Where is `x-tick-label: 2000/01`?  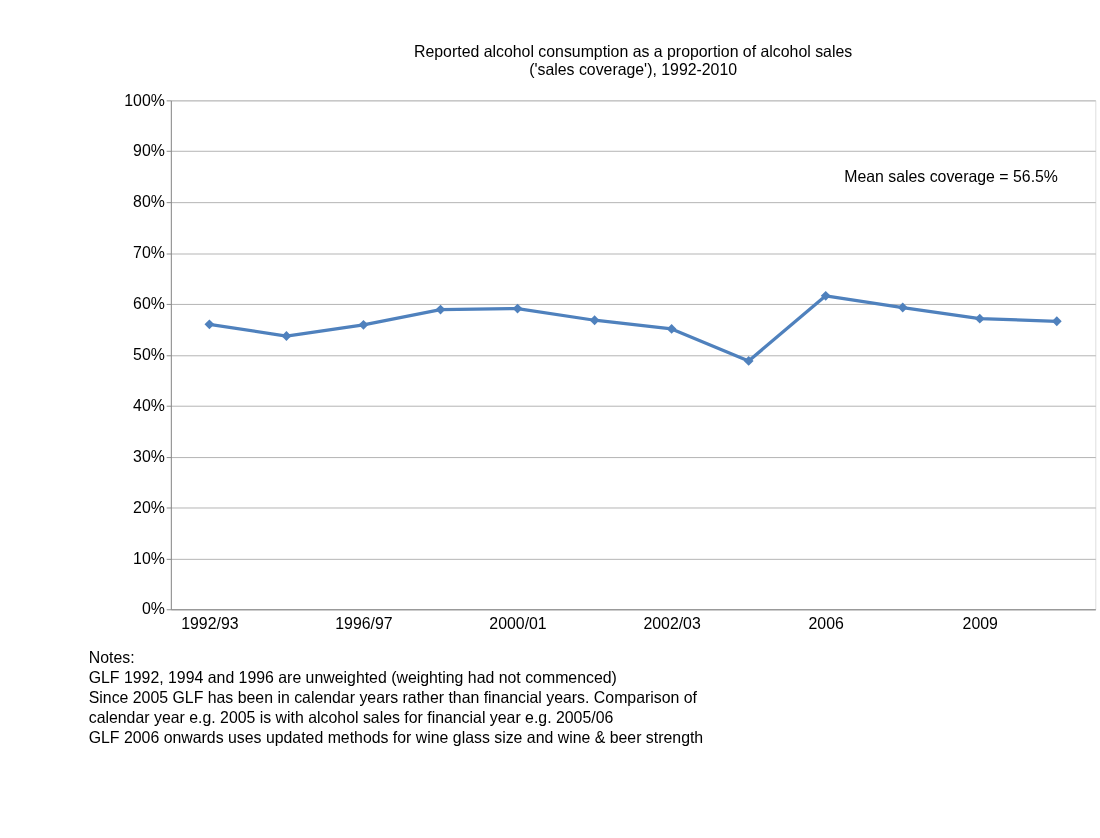
x-tick-label: 2000/01 is located at coordinates (518, 624).